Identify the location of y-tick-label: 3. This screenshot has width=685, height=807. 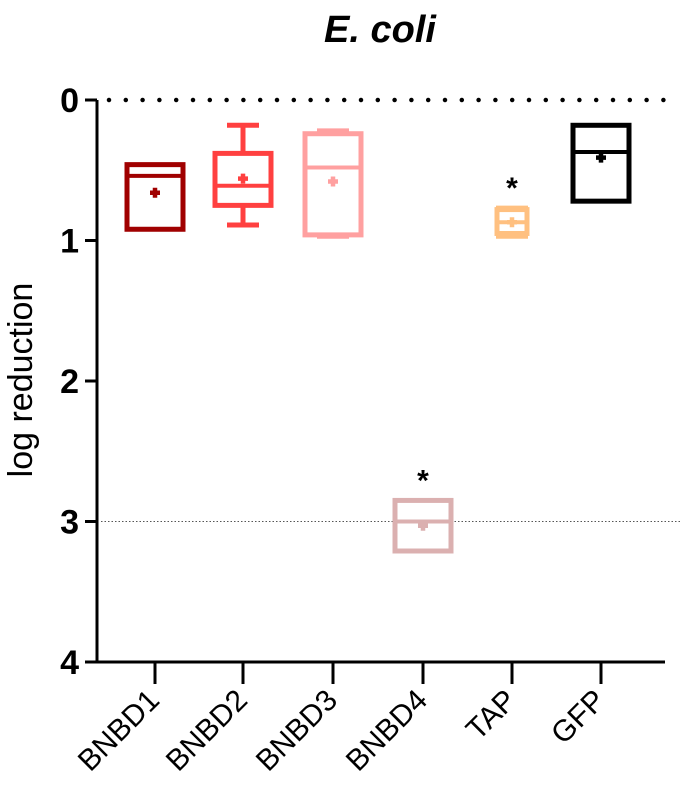
(69, 523).